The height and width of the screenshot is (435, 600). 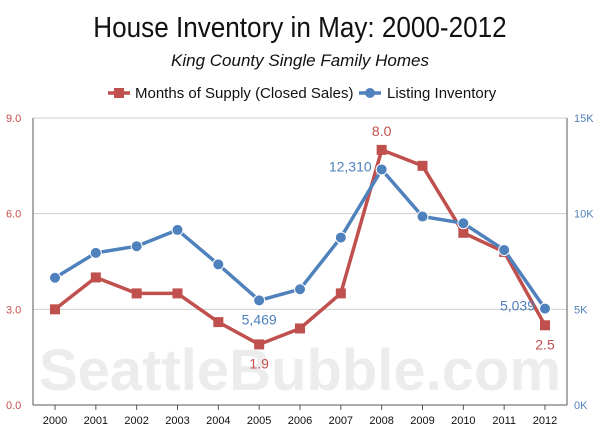 I want to click on y-left-tick-label: 3.0, so click(x=13, y=310).